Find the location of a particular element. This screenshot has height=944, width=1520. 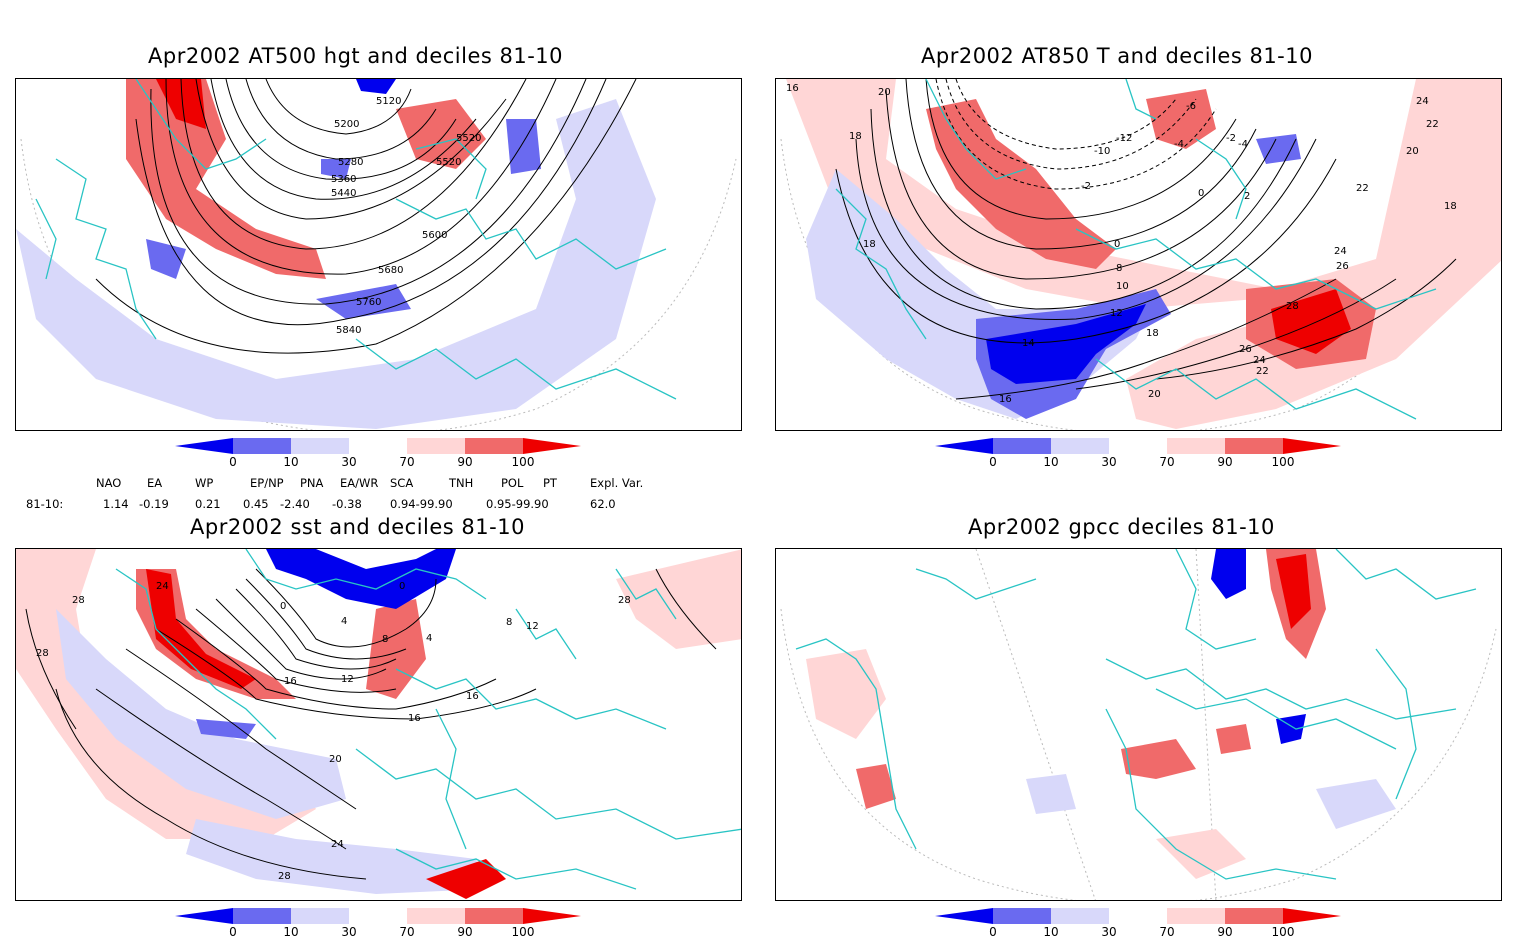

red-core-se is located at coordinates (1311, 321).